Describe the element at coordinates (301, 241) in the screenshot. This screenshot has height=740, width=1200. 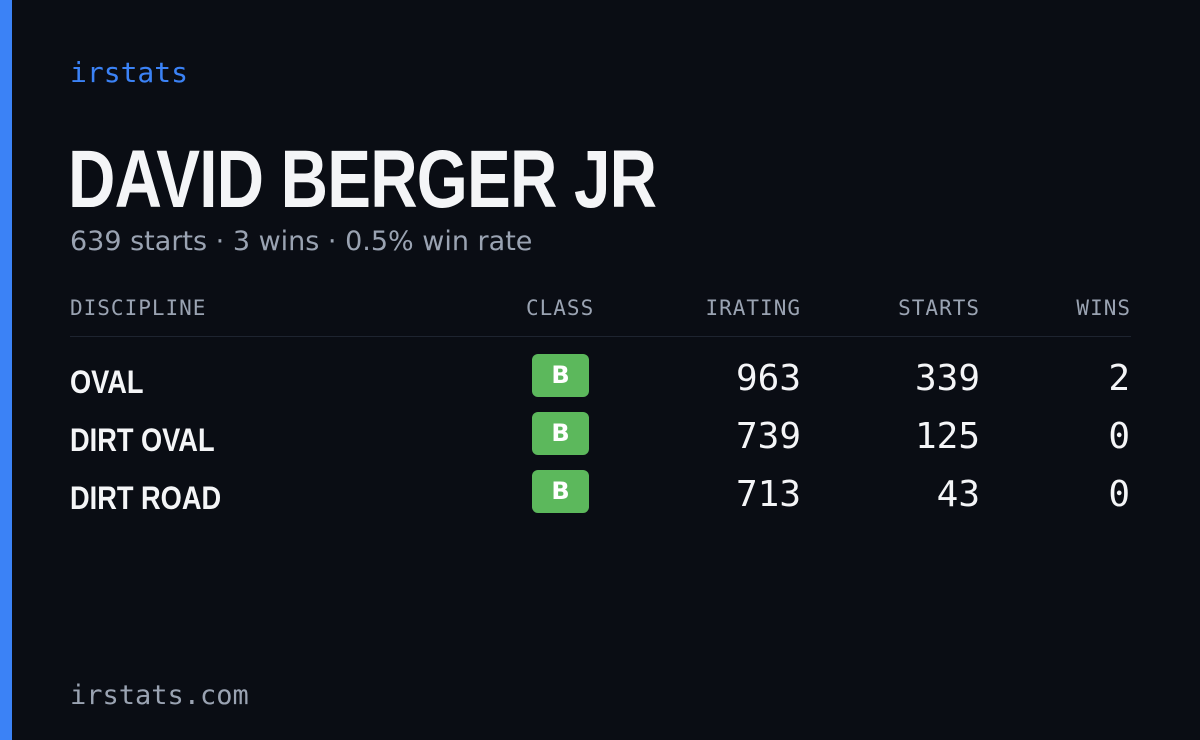
I see `driver-summary: 639 starts · 3 wins · 0.5% win rate` at that location.